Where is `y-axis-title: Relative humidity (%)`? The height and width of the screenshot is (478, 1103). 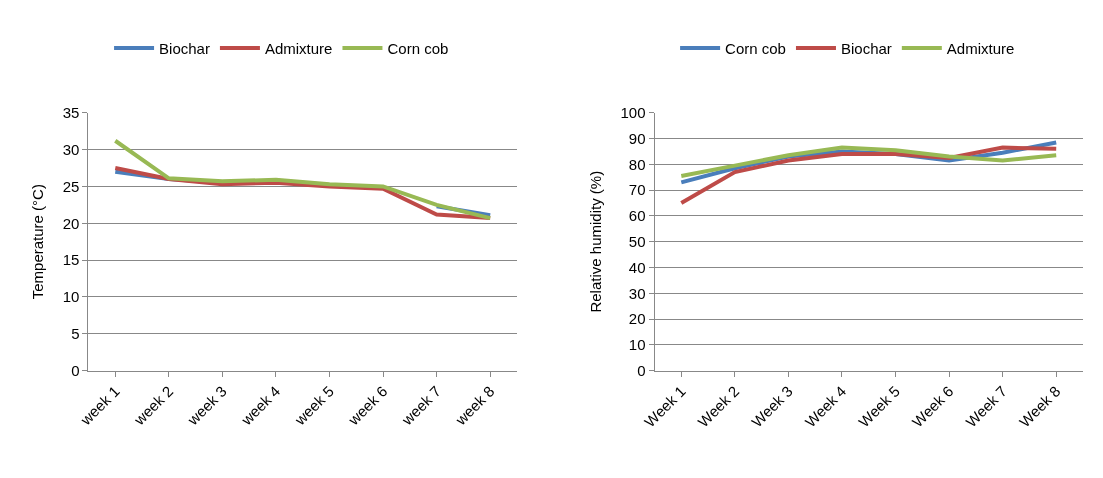 y-axis-title: Relative humidity (%) is located at coordinates (595, 241).